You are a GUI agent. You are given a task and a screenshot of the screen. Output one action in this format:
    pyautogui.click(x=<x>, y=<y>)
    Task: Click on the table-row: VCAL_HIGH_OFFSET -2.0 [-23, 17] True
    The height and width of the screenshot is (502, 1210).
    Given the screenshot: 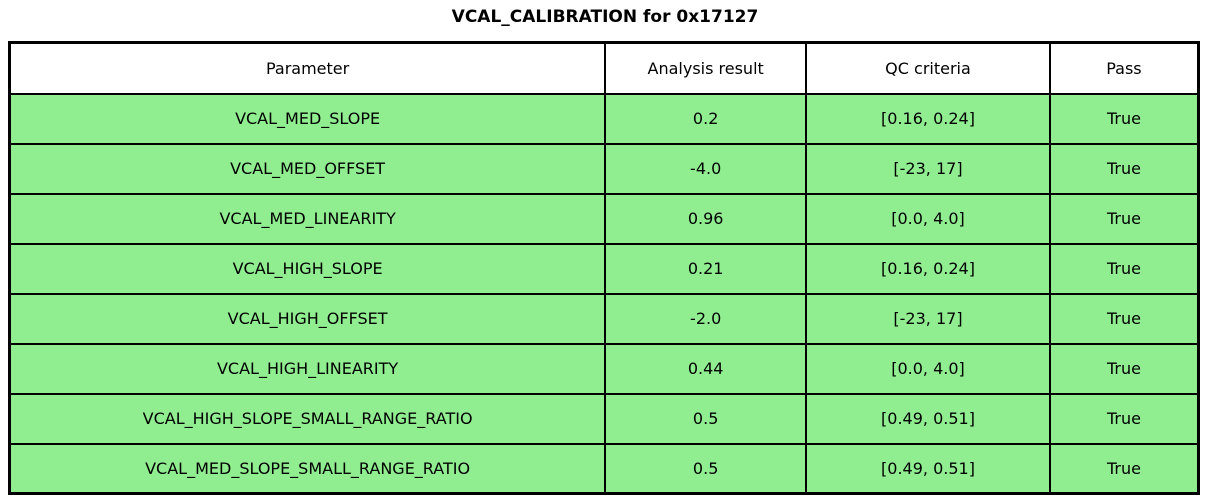 What is the action you would take?
    pyautogui.click(x=604, y=318)
    